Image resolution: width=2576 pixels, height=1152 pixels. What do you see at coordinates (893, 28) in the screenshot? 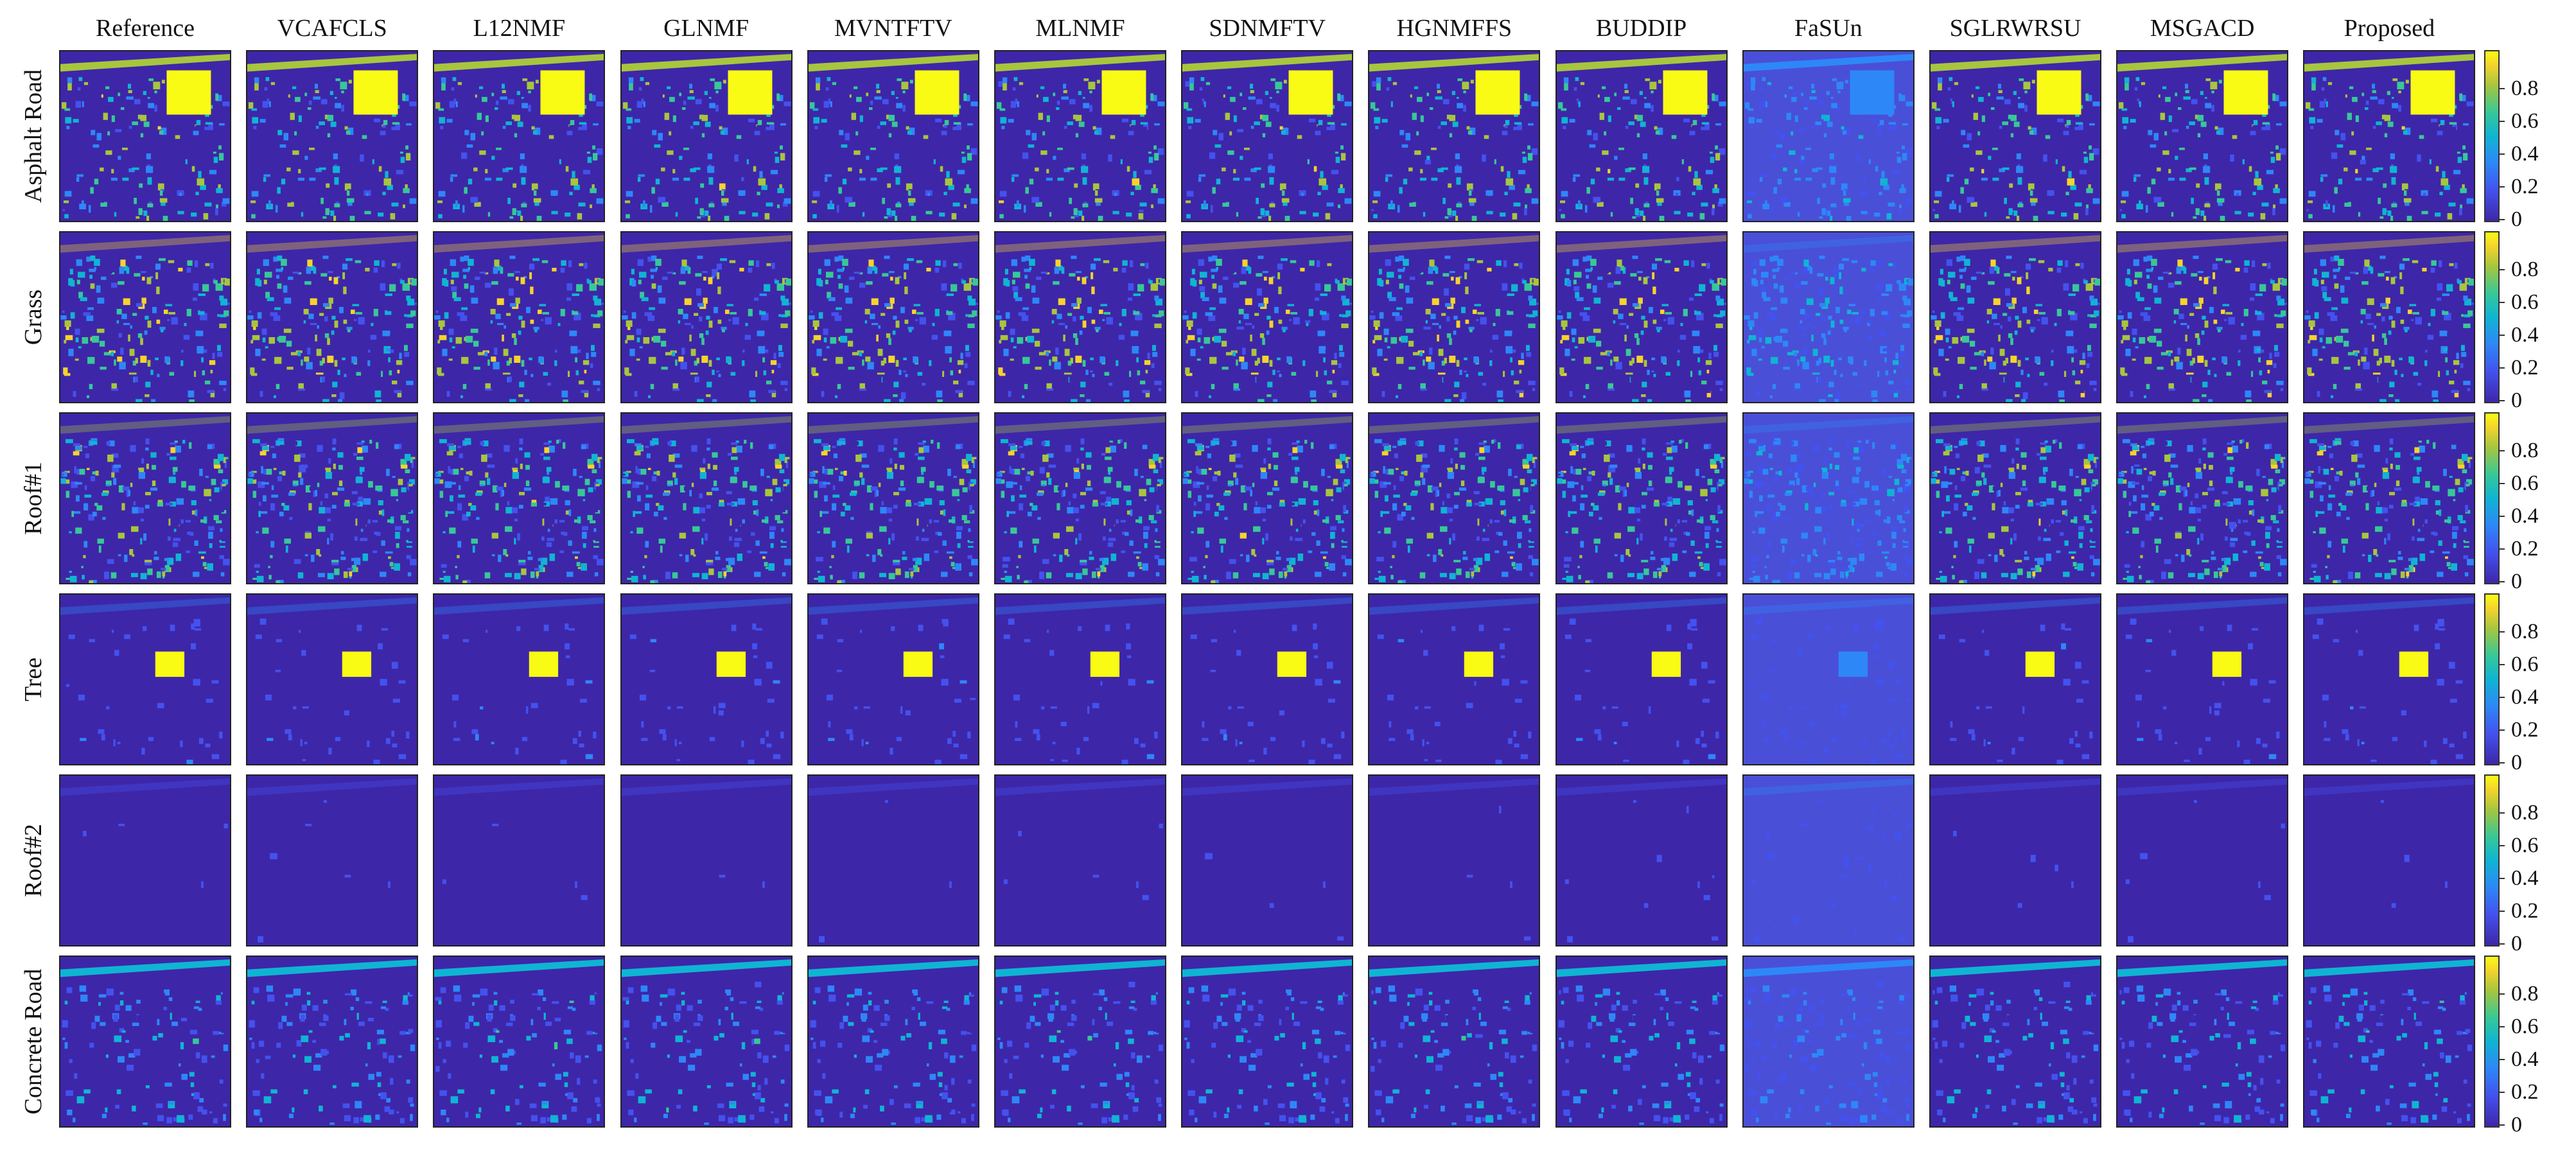
I see `column-title: MVNTFTV` at bounding box center [893, 28].